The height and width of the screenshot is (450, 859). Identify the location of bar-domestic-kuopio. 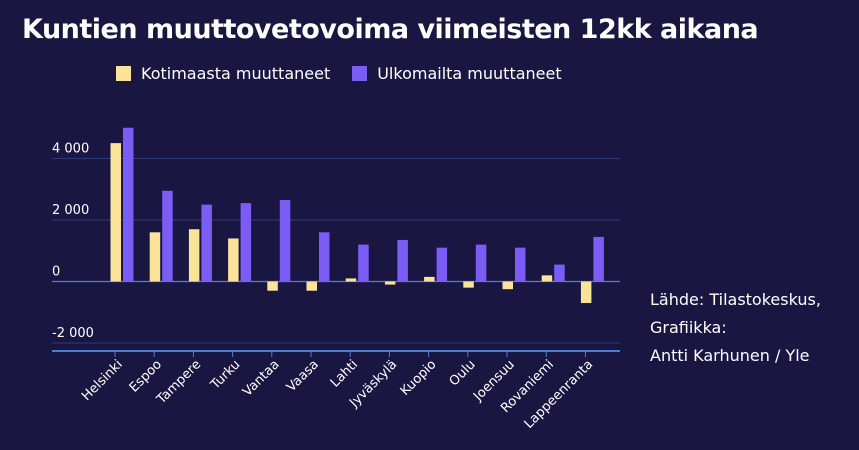
(429, 279).